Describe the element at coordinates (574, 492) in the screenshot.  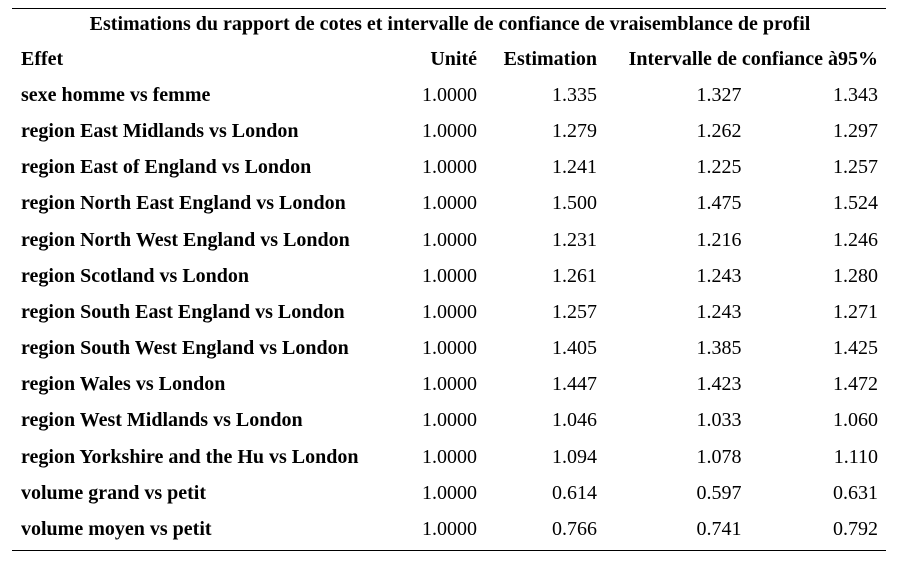
I see `cell-estimate: 0.614` at that location.